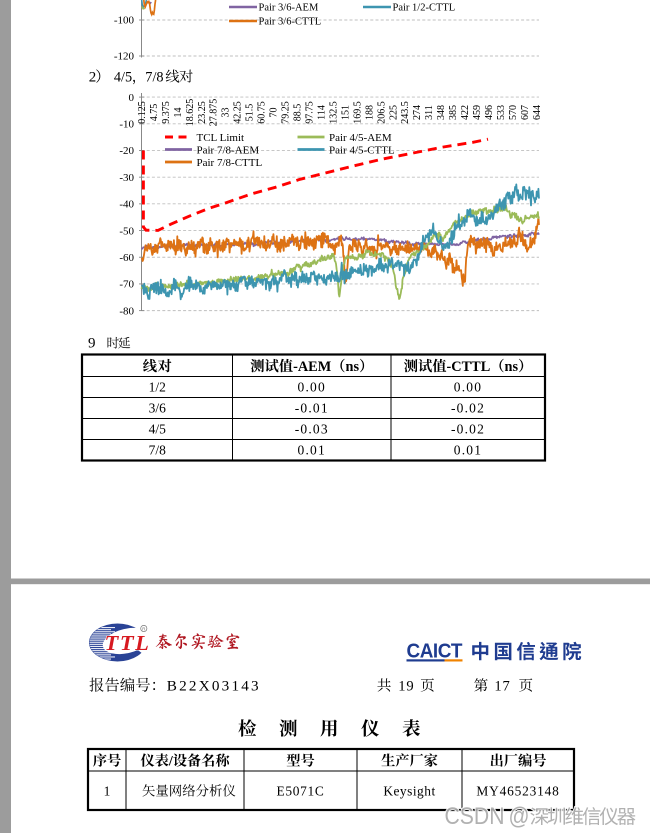  What do you see at coordinates (107, 791) in the screenshot?
I see `svg-text: 1` at bounding box center [107, 791].